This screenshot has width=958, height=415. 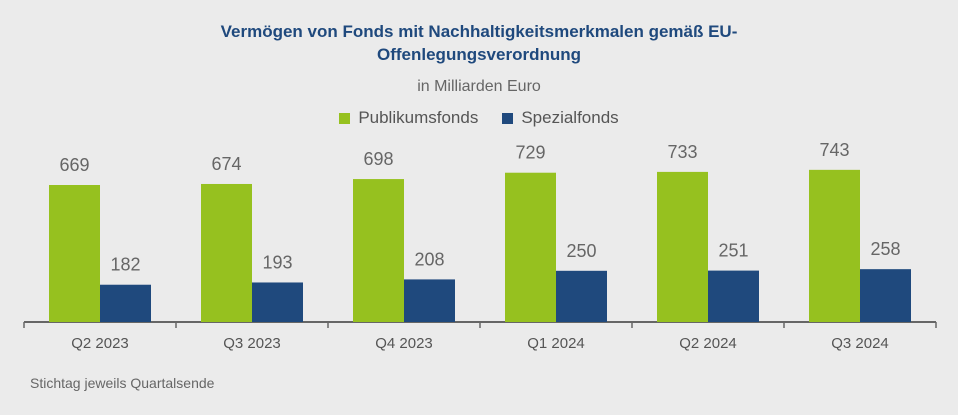 What do you see at coordinates (834, 245) in the screenshot?
I see `bar-publikumsfonds-q3-2024` at bounding box center [834, 245].